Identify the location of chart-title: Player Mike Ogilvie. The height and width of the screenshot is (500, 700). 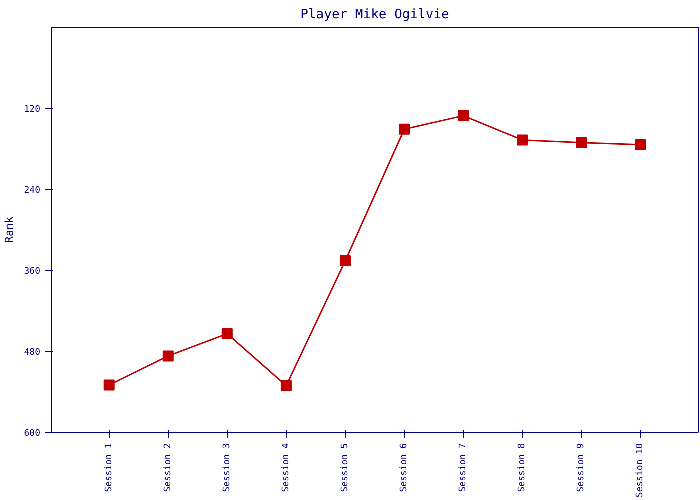
(375, 15).